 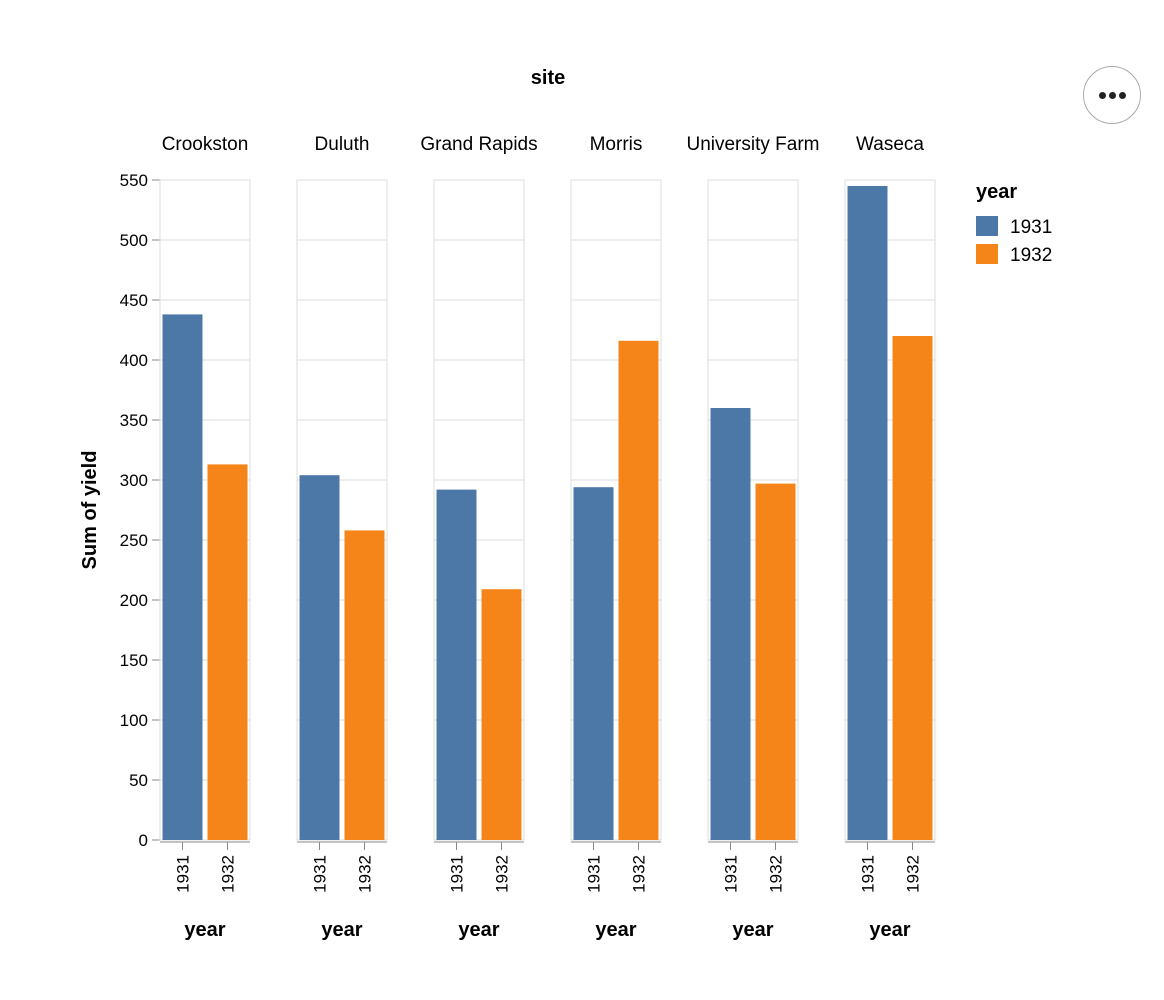 I want to click on facet-header: Crookston, so click(x=205, y=144).